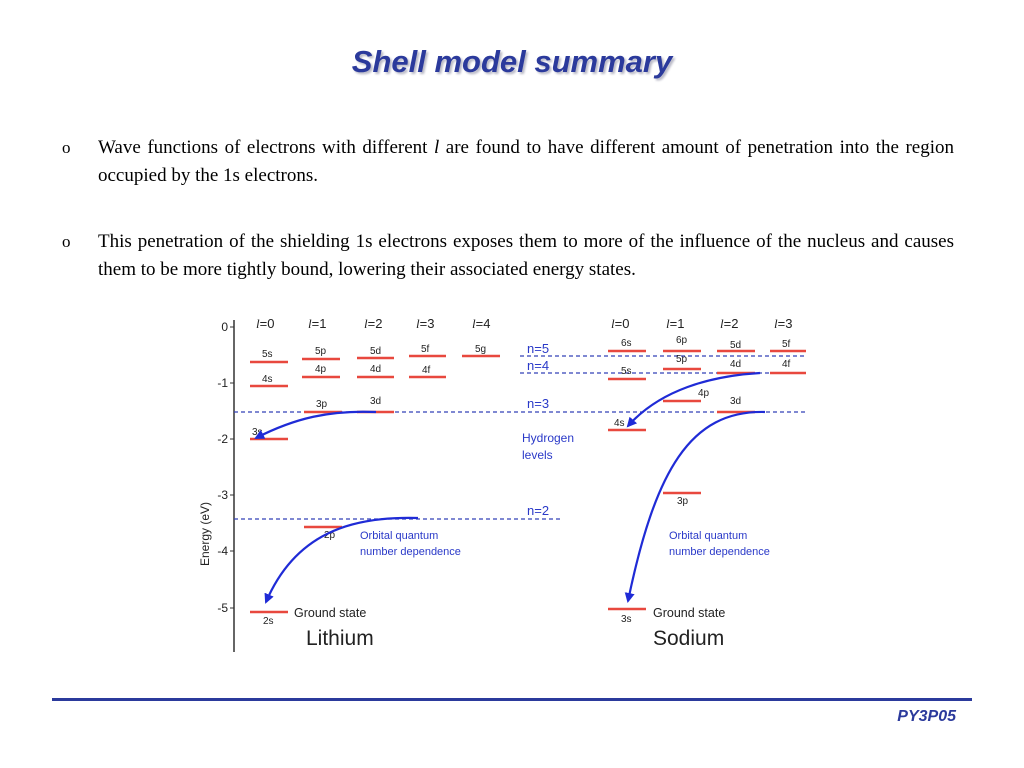 The width and height of the screenshot is (1024, 768). I want to click on lithium-column-headers: l=0 l=1 l=2 l=3 l=4, so click(373, 323).